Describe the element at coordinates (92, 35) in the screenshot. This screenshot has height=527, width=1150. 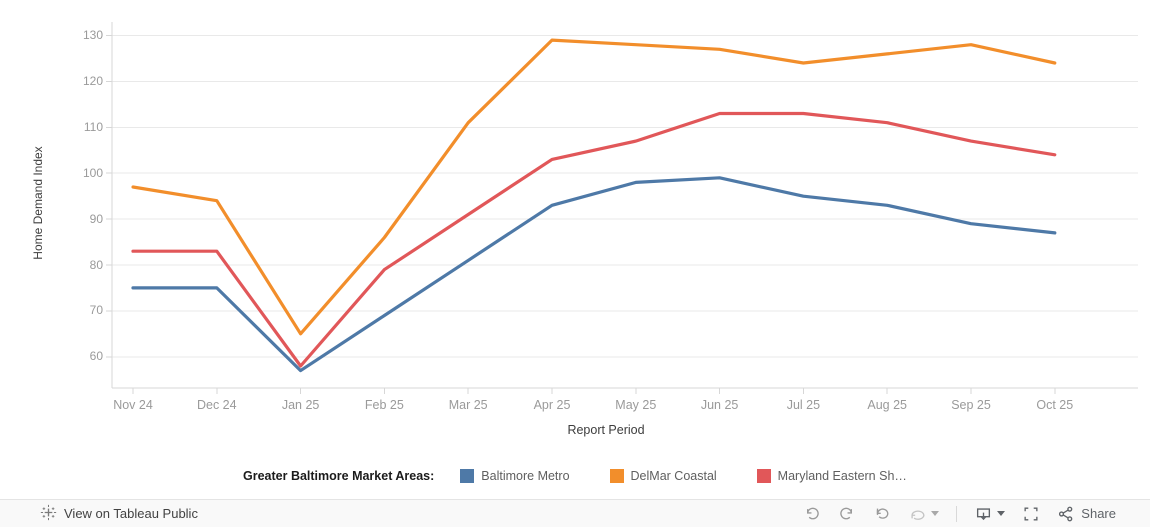
I see `y-tick-label: 130` at that location.